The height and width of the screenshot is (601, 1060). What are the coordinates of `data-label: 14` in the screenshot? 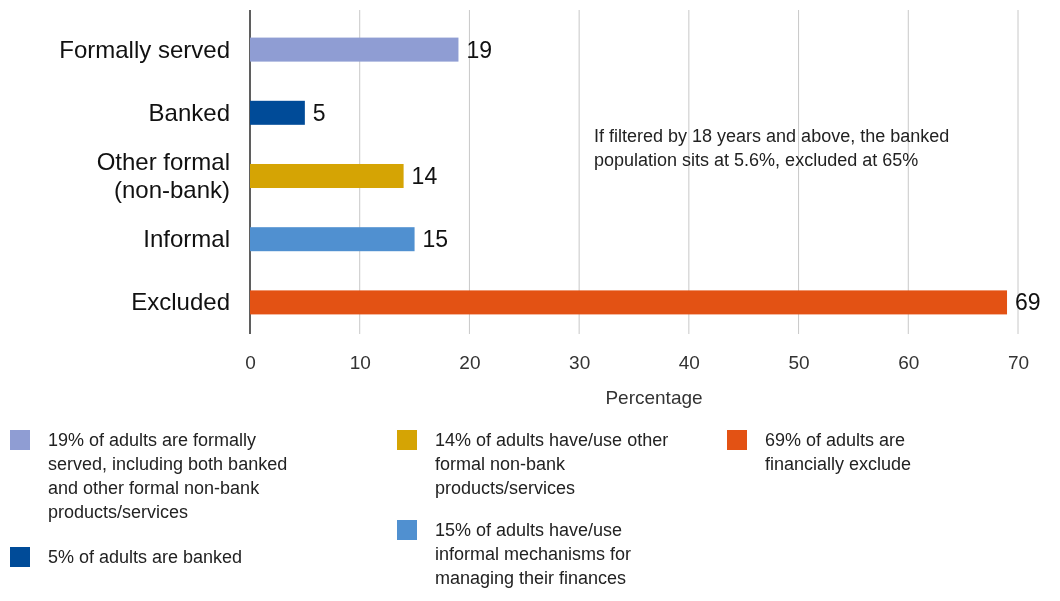 It's located at (424, 176).